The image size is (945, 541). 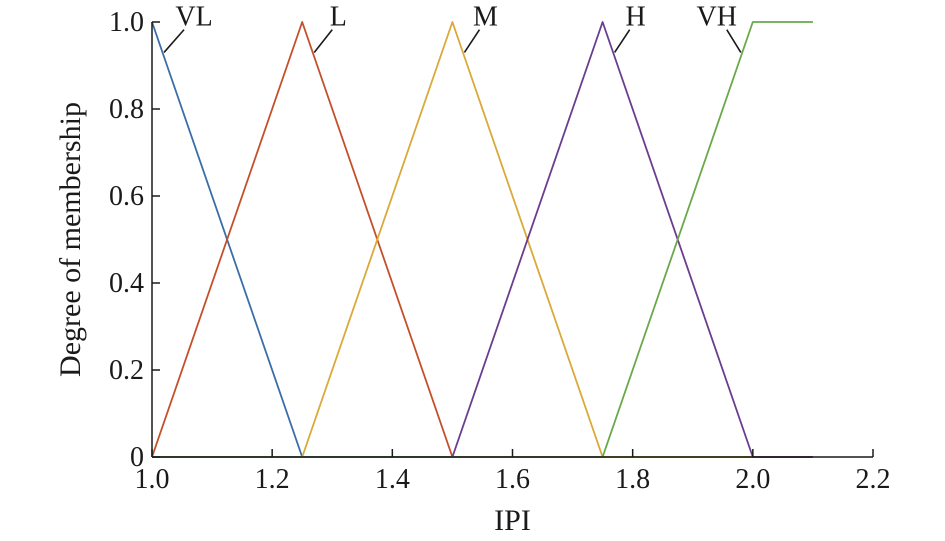 What do you see at coordinates (137, 457) in the screenshot?
I see `y-tick-label: 0` at bounding box center [137, 457].